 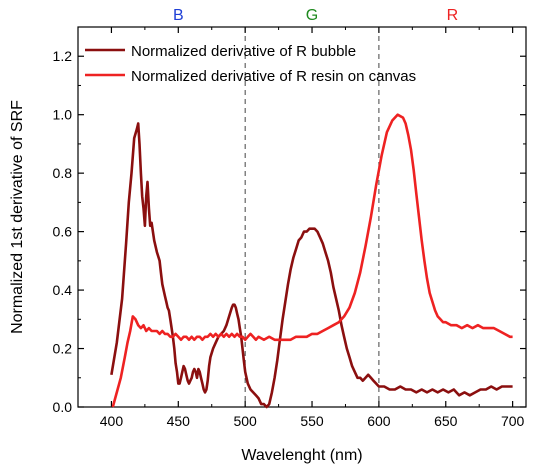 I want to click on x-axis-label: Wavelenght (nm), so click(x=301, y=455).